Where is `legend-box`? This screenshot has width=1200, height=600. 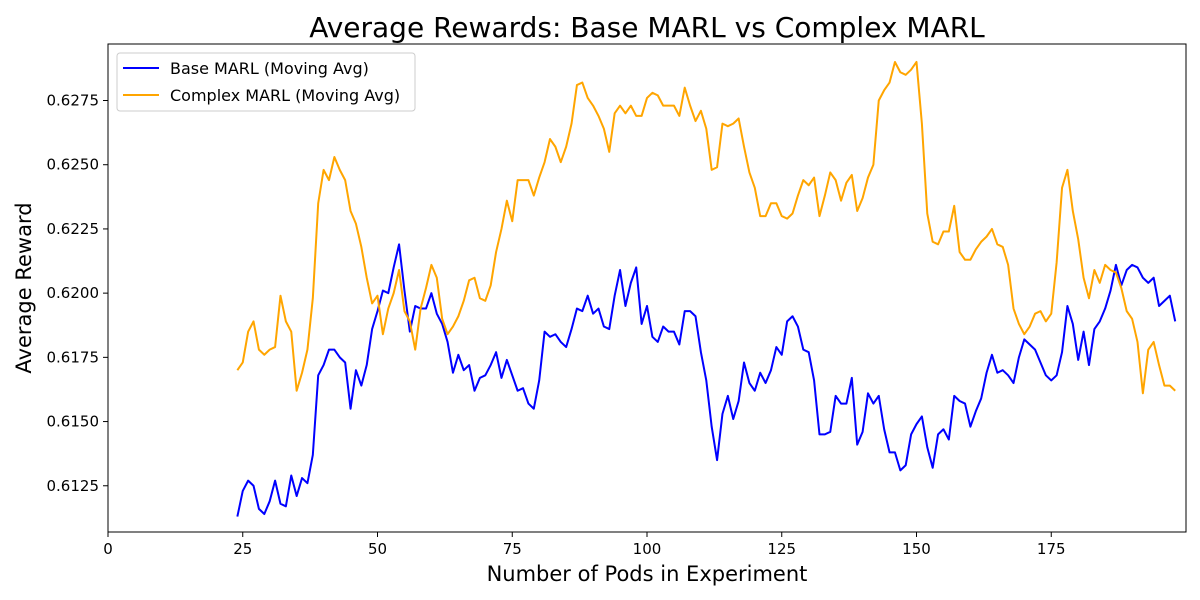
legend-box is located at coordinates (266, 82).